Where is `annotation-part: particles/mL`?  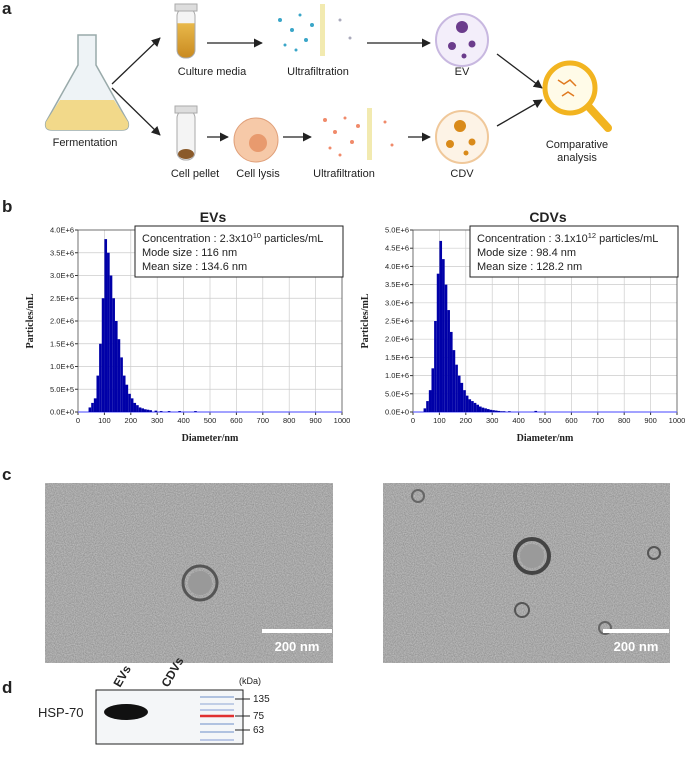 annotation-part: particles/mL is located at coordinates (627, 239).